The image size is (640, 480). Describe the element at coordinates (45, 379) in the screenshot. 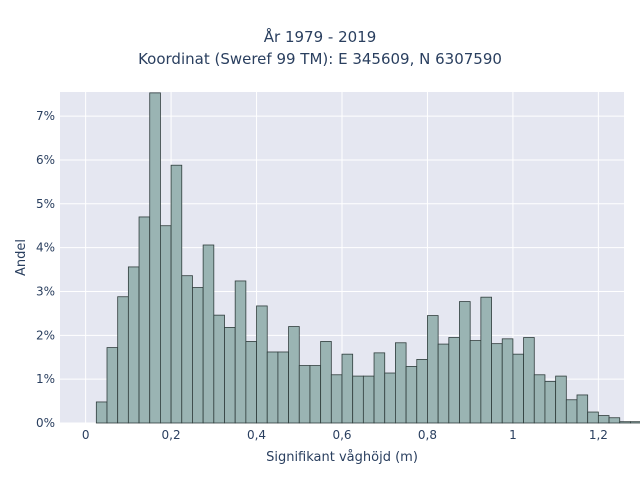

I see `y-tick-label: 1%` at that location.